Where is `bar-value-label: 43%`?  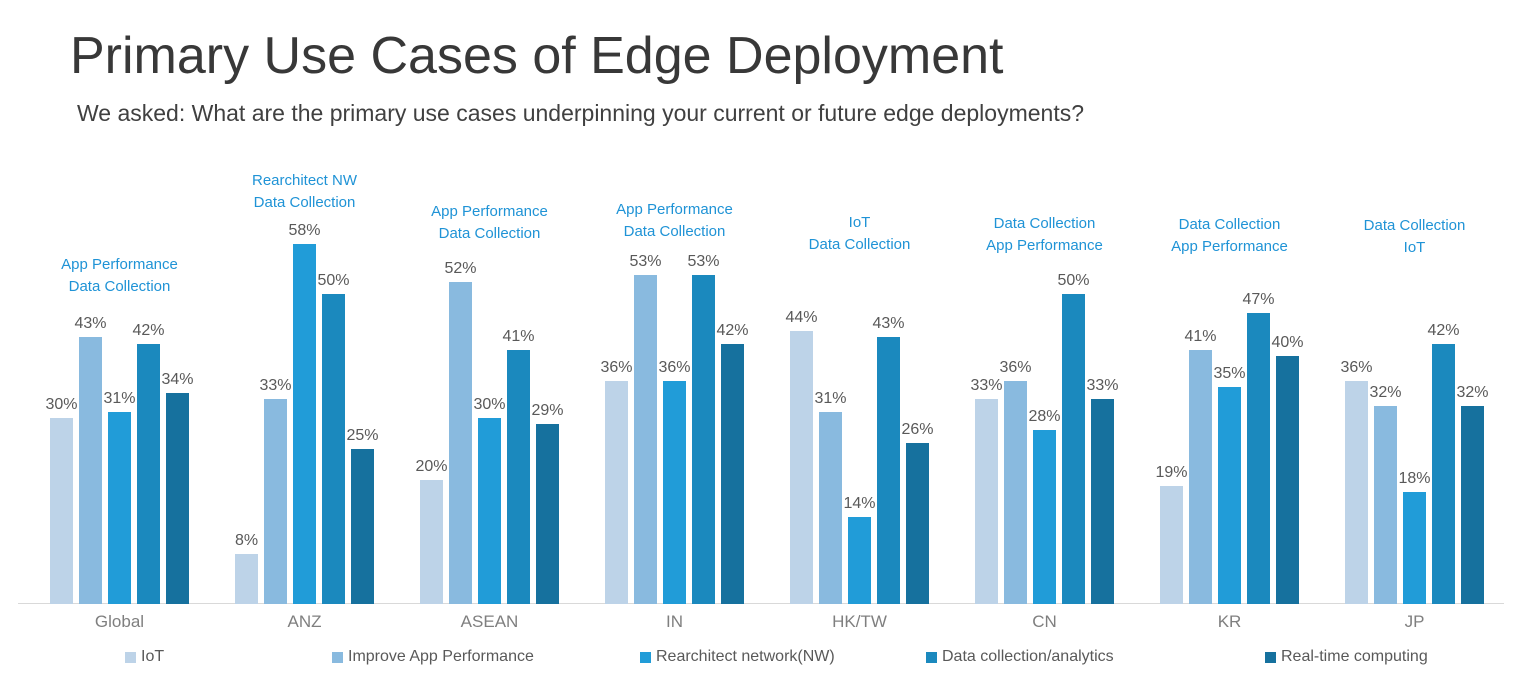 bar-value-label: 43% is located at coordinates (90, 323).